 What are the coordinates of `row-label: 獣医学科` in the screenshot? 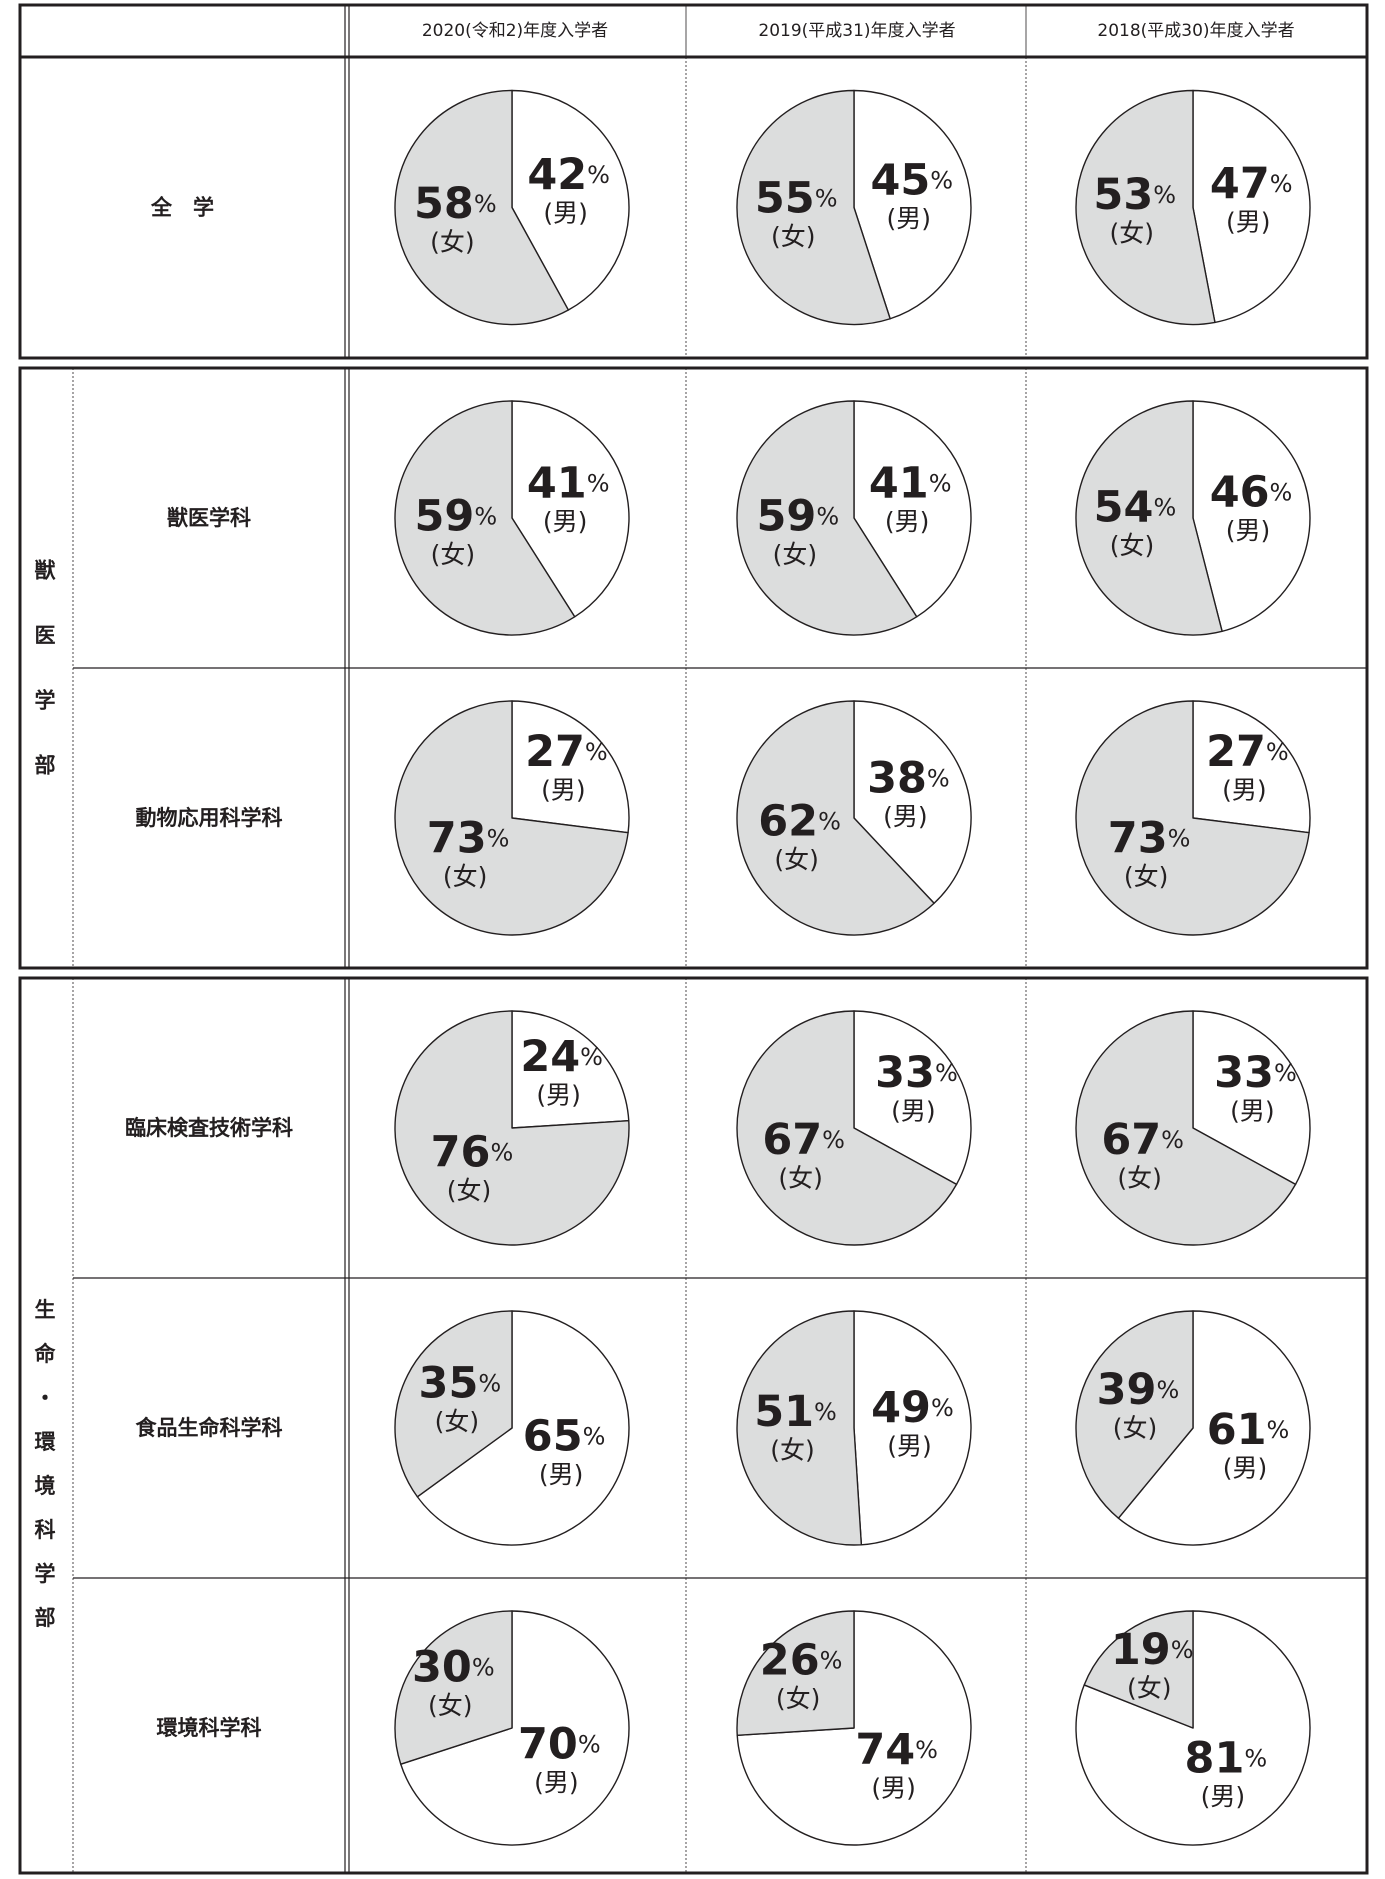 It's located at (209, 518).